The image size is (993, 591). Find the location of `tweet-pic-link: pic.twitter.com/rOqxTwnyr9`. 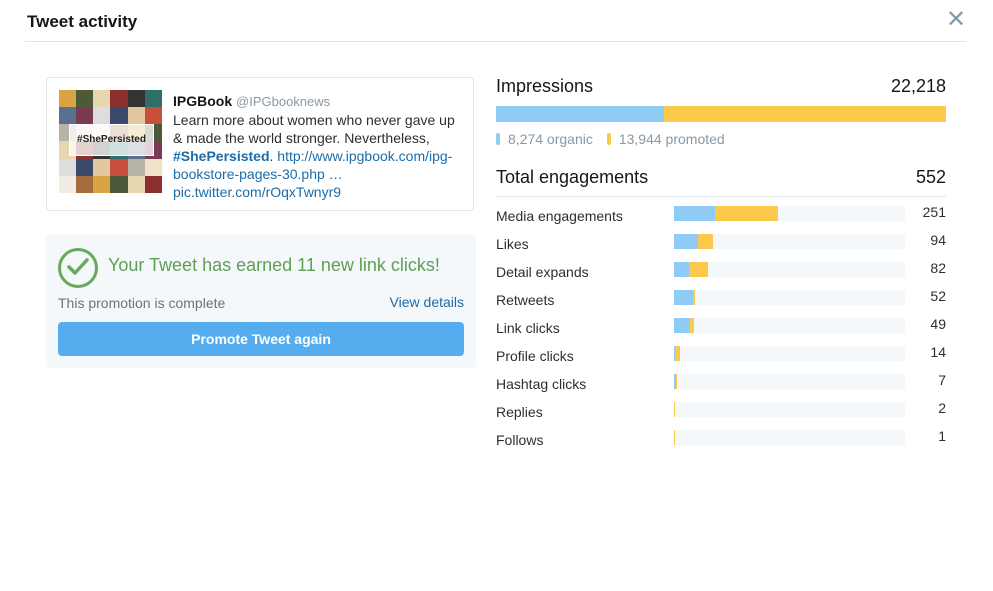

tweet-pic-link: pic.twitter.com/rOqxTwnyr9 is located at coordinates (257, 192).